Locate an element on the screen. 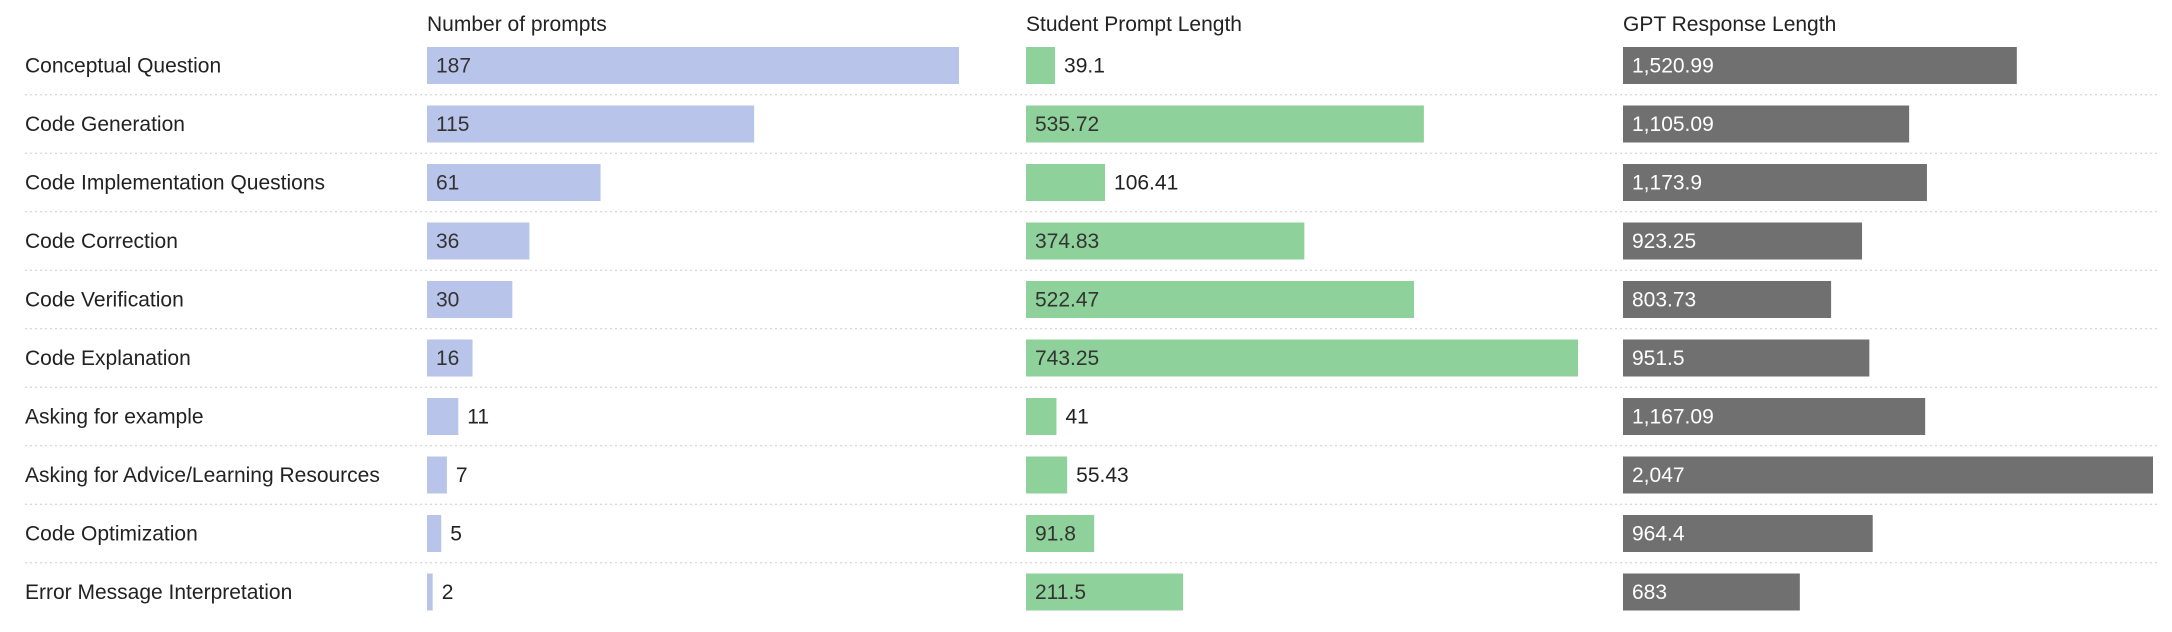  data-label-number-of-prompts: 2 is located at coordinates (448, 592).